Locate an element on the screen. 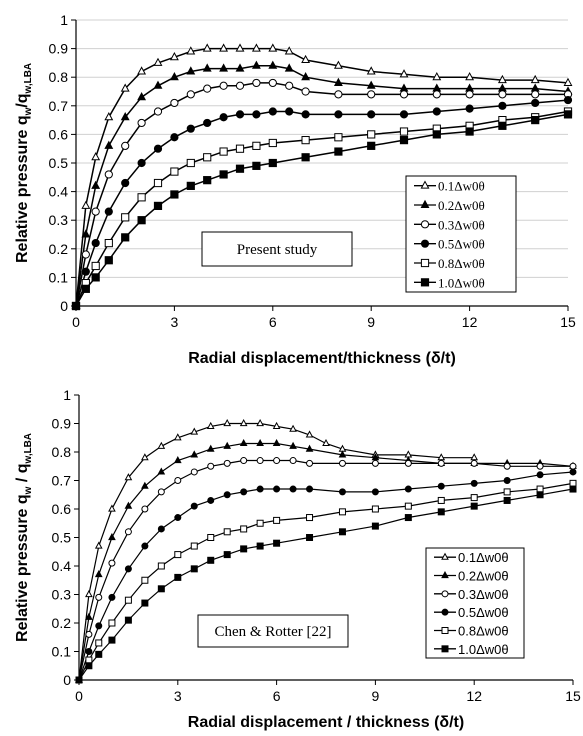 The image size is (583, 736). y-axis-label: Relative pressure qw/qw,LBA is located at coordinates (24, 163).